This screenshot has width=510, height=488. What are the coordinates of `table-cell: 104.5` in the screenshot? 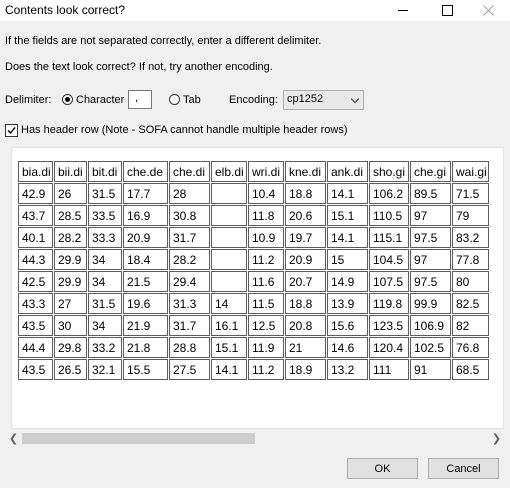 It's located at (389, 259).